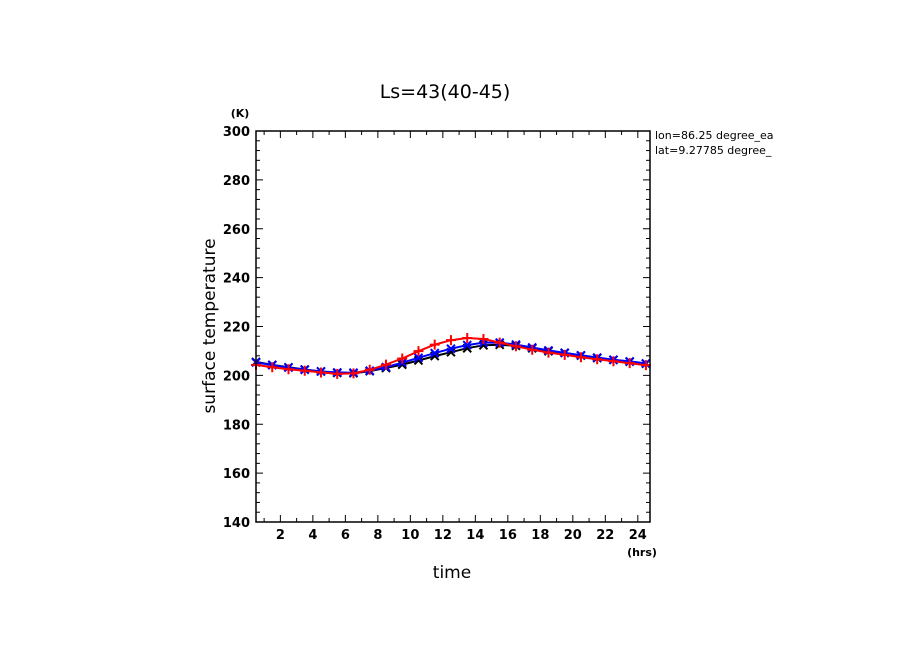  Describe the element at coordinates (236, 425) in the screenshot. I see `y-tick-label: 180` at that location.